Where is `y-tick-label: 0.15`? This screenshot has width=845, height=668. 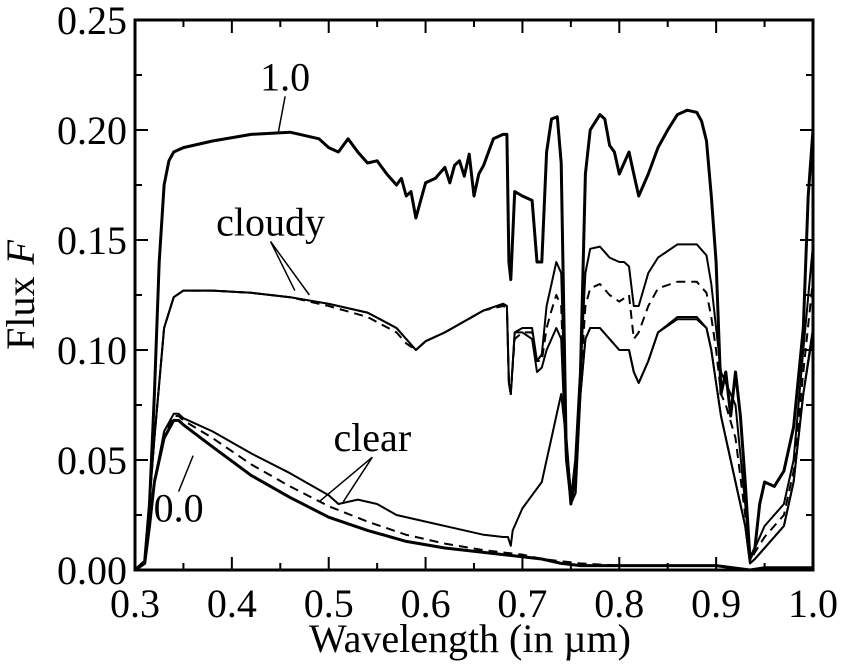
y-tick-label: 0.15 is located at coordinates (92, 240).